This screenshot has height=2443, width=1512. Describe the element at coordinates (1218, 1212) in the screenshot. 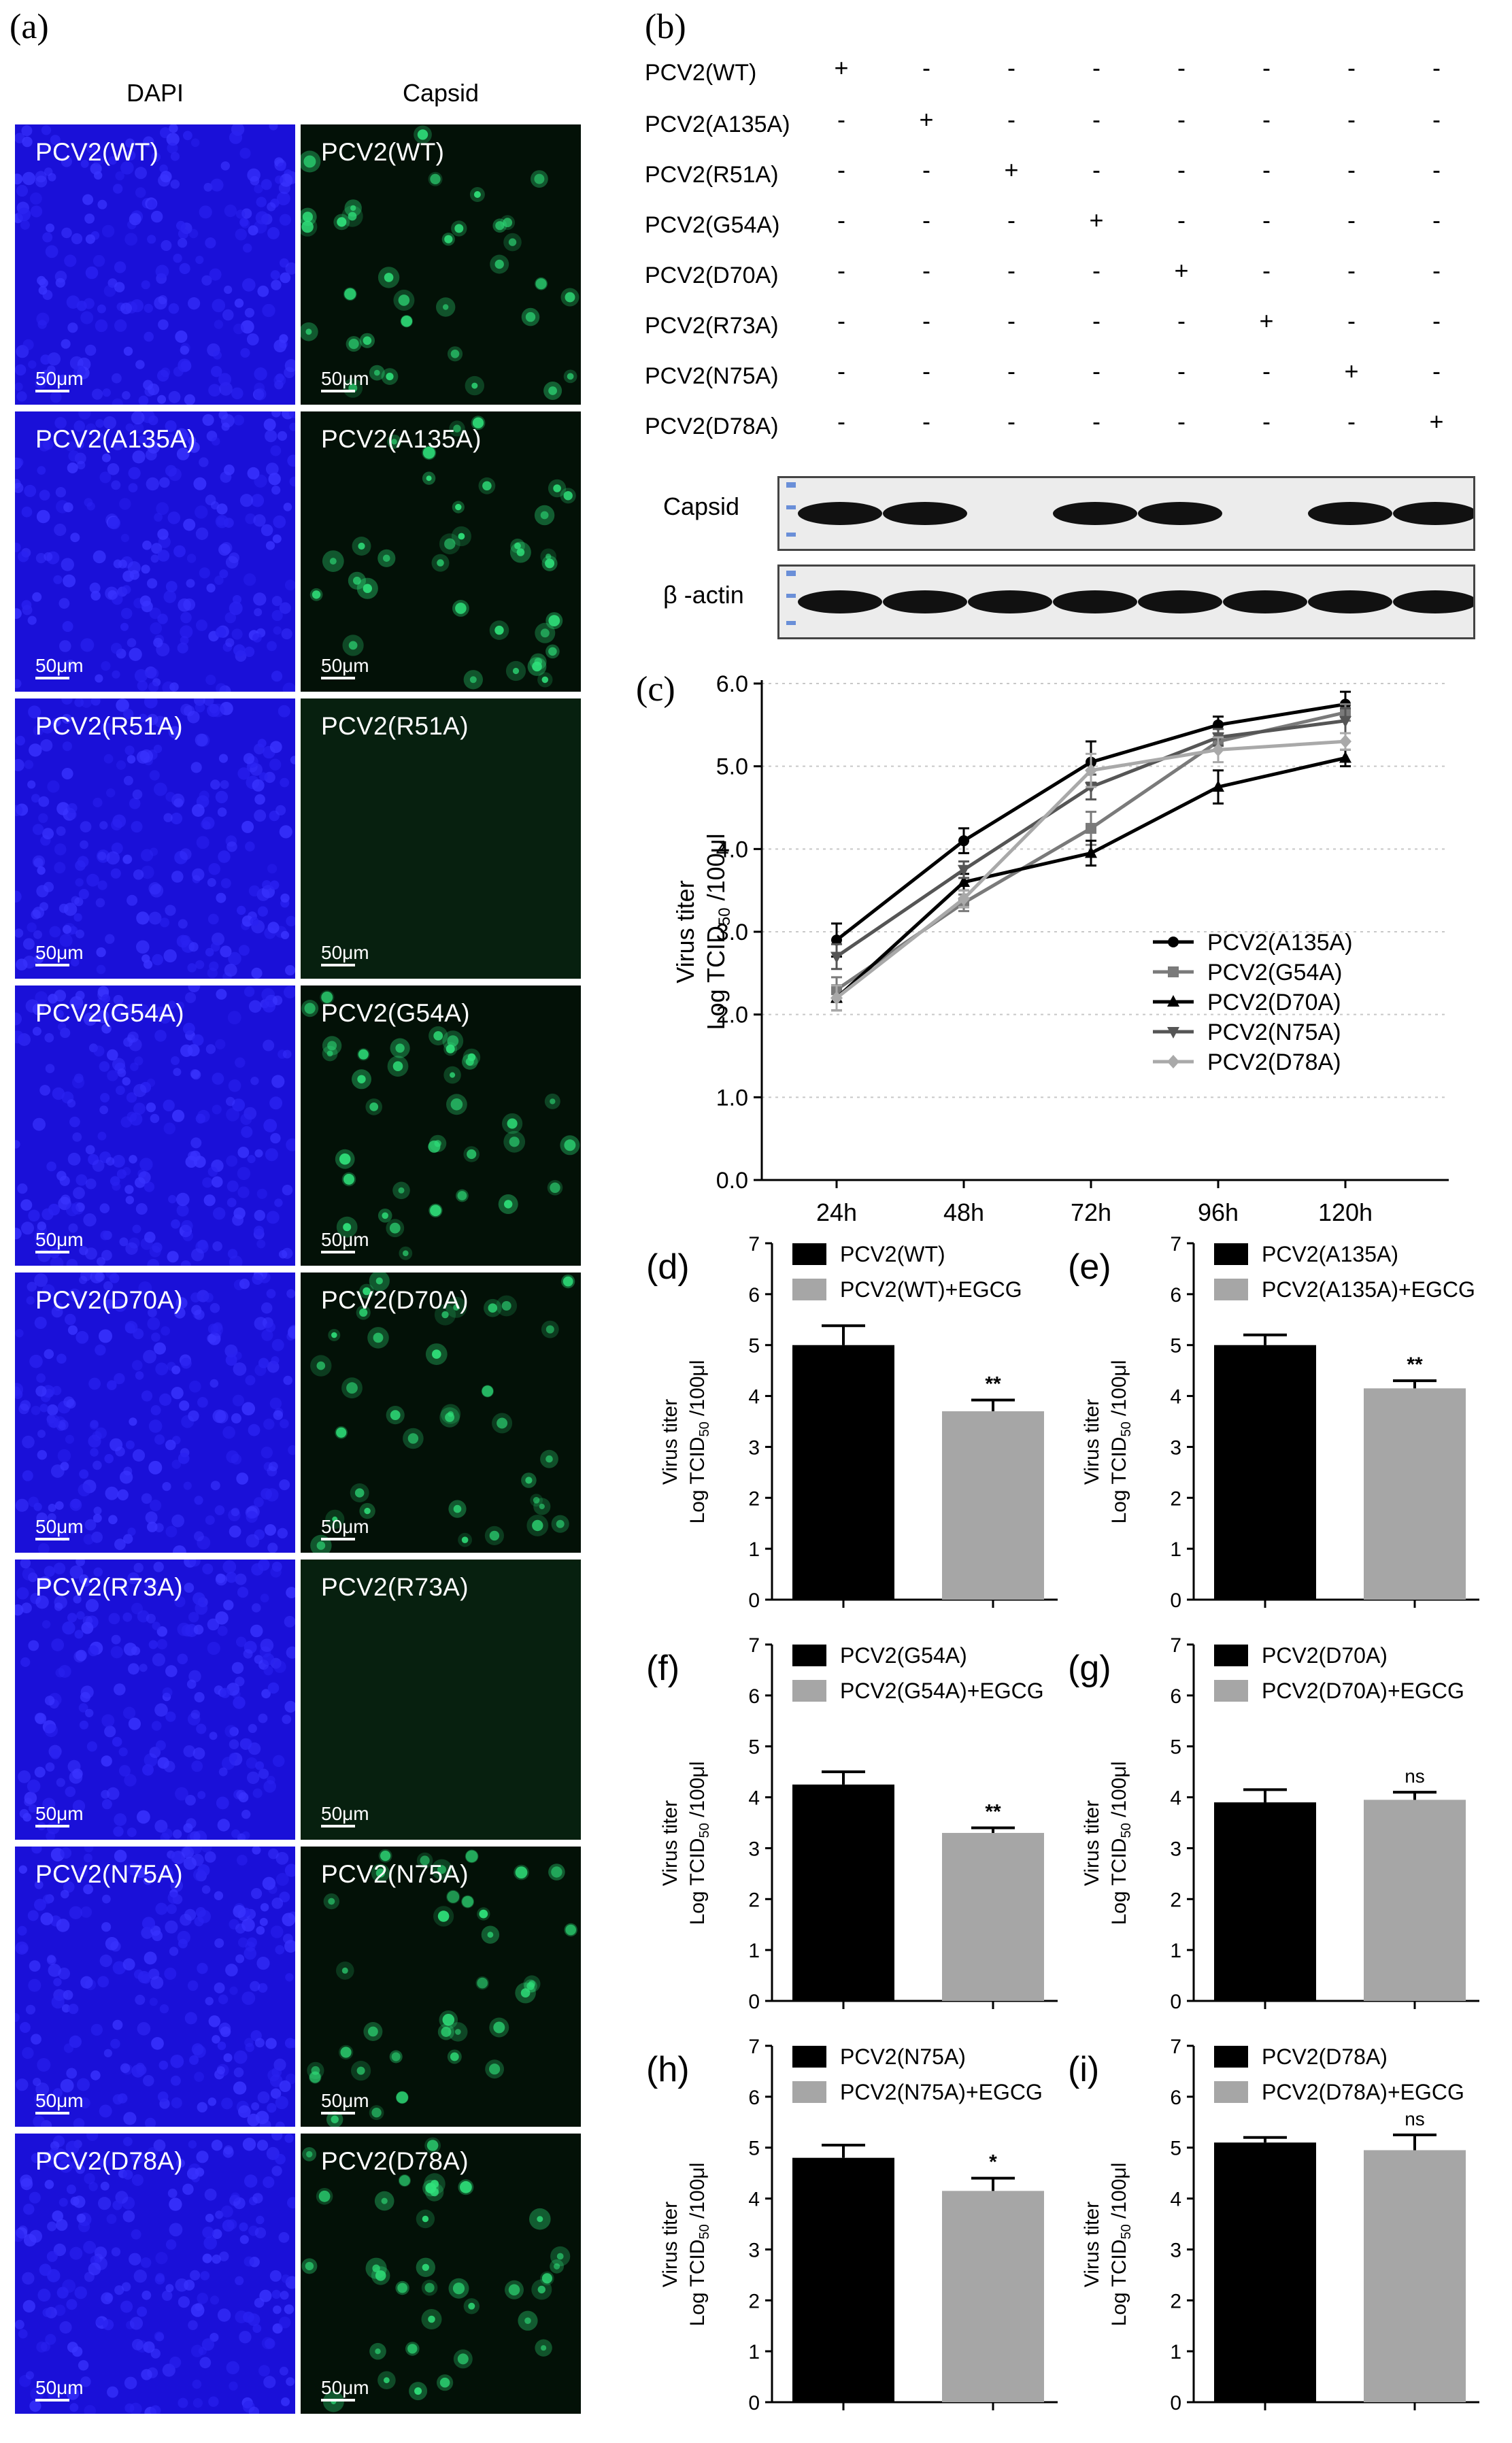

I see `x-tick-label: 96h` at that location.